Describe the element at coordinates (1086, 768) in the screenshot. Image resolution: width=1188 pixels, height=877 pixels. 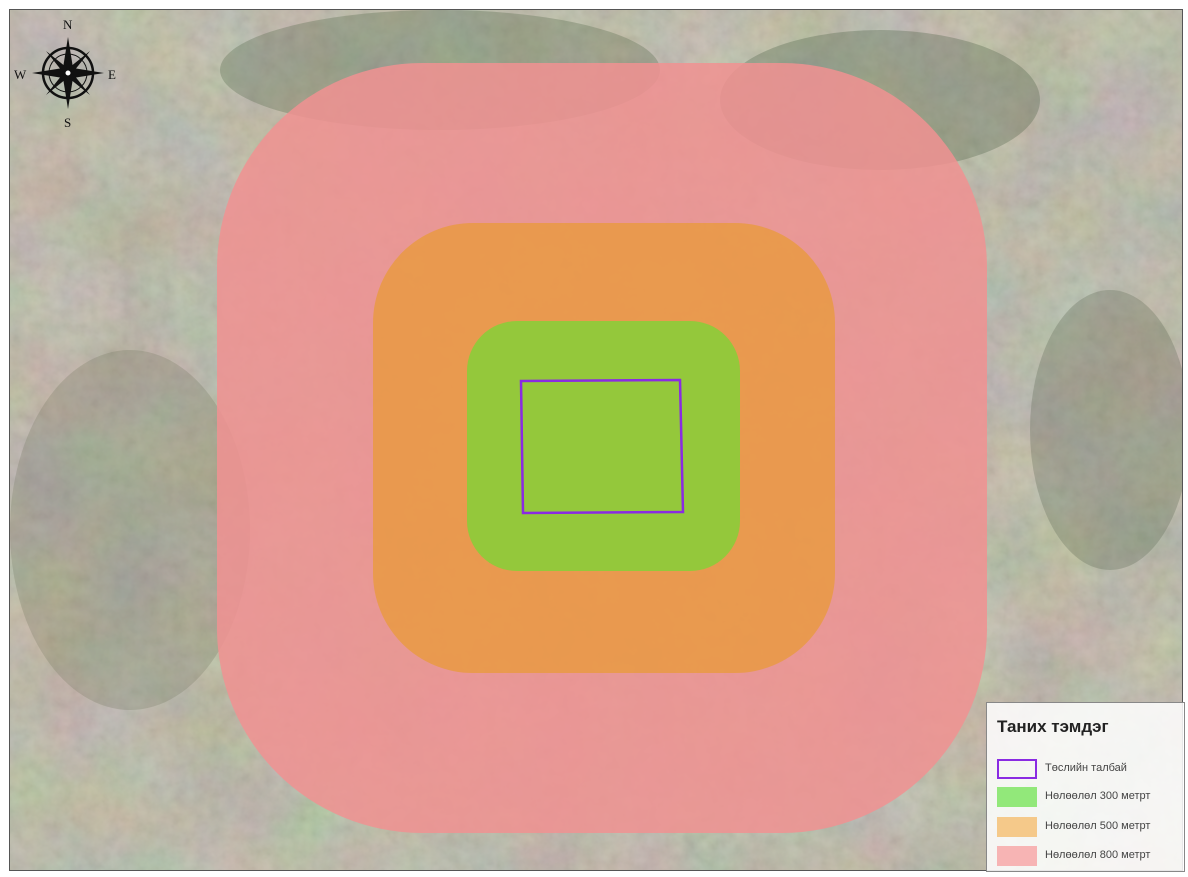
I see `legend-item-label: Төслийн талбай` at that location.